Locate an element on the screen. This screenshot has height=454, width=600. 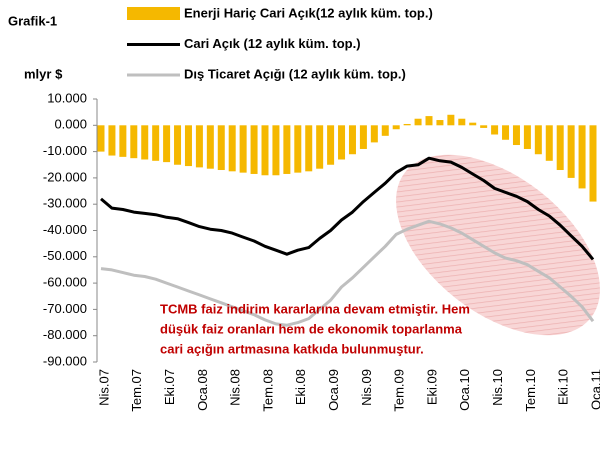
x-tick-label: Oca.08 is located at coordinates (202, 390).